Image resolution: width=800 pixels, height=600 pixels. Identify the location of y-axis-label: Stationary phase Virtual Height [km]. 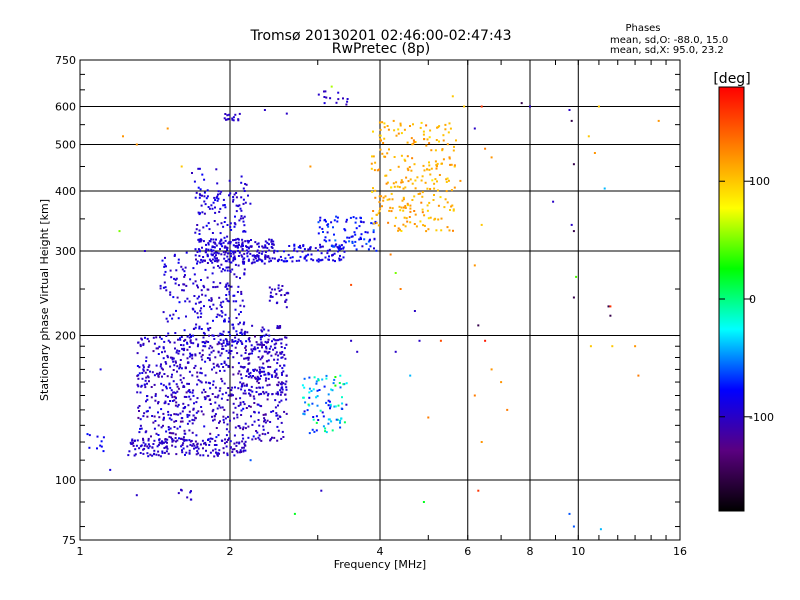
(44, 300).